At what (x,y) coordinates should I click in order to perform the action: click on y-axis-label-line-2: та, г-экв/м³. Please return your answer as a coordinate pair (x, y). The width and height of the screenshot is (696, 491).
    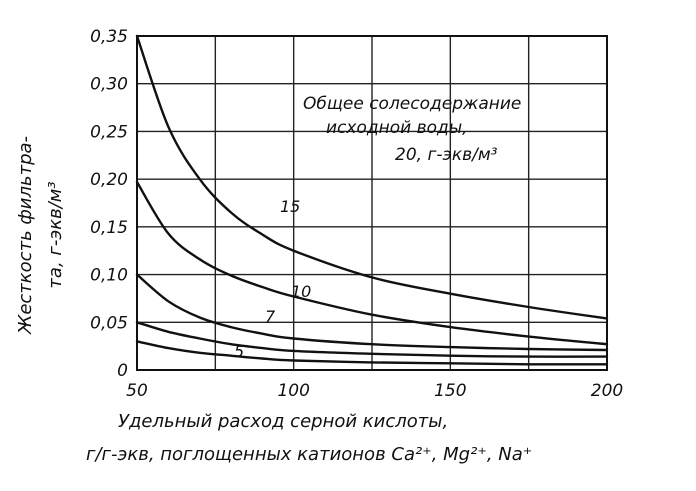
    Looking at the image, I should click on (55, 234).